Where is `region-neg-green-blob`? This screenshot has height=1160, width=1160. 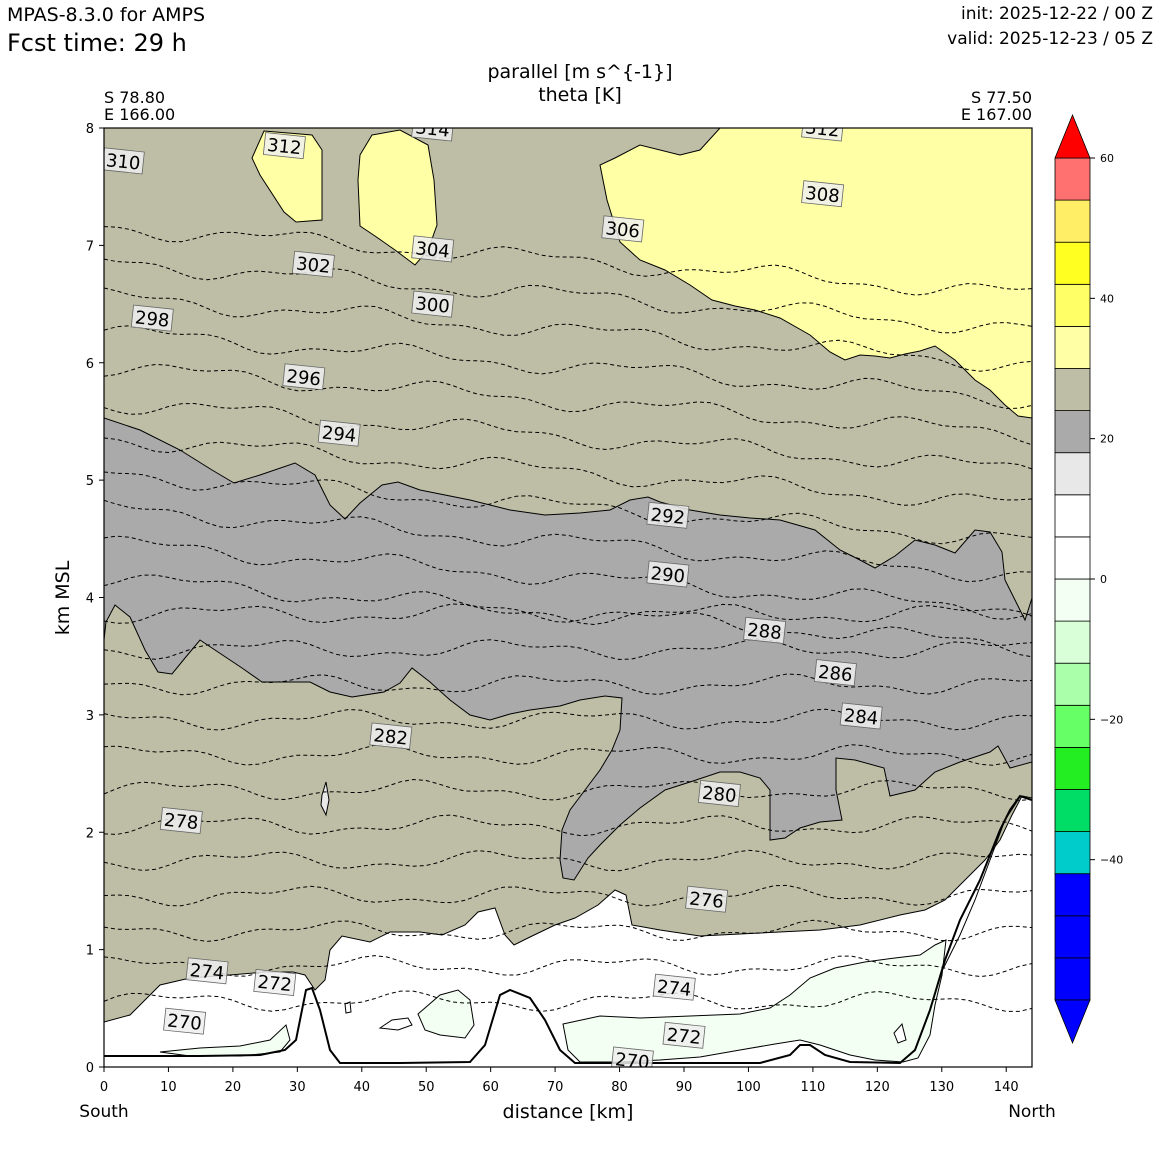 region-neg-green-blob is located at coordinates (395, 1024).